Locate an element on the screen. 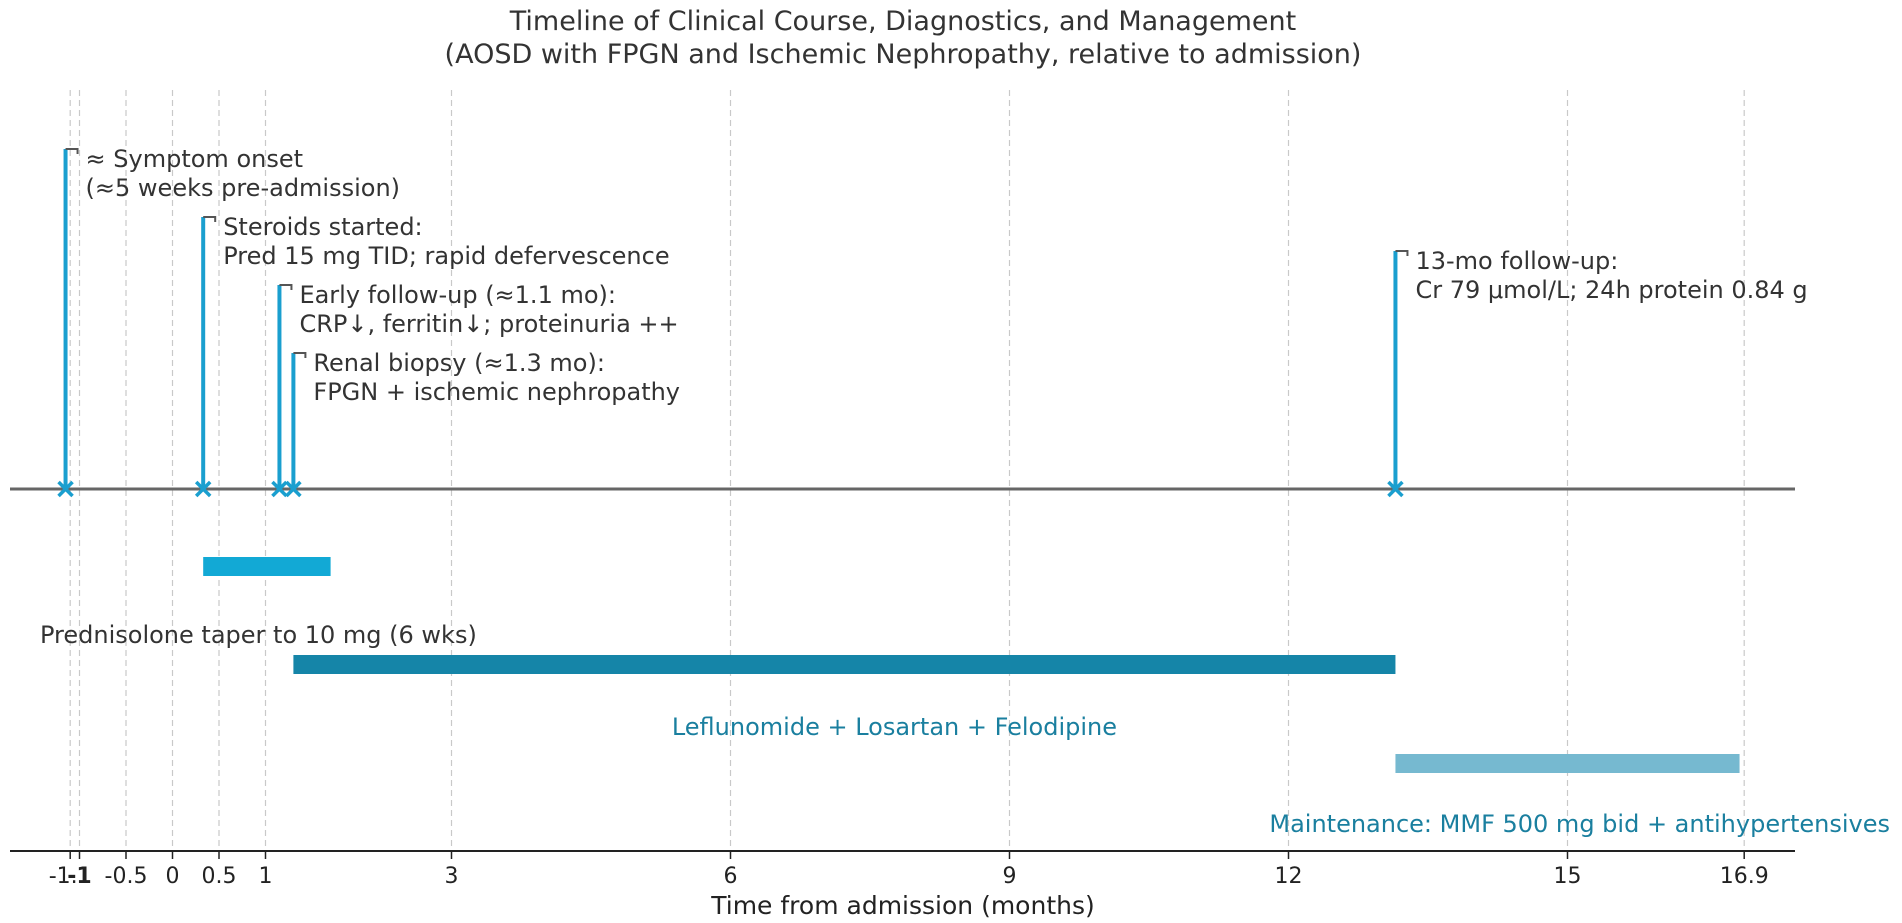 The width and height of the screenshot is (1902, 923). event-marker: ≈ Symptom onset(≈5 weeks pre-admission) is located at coordinates (228, 321).